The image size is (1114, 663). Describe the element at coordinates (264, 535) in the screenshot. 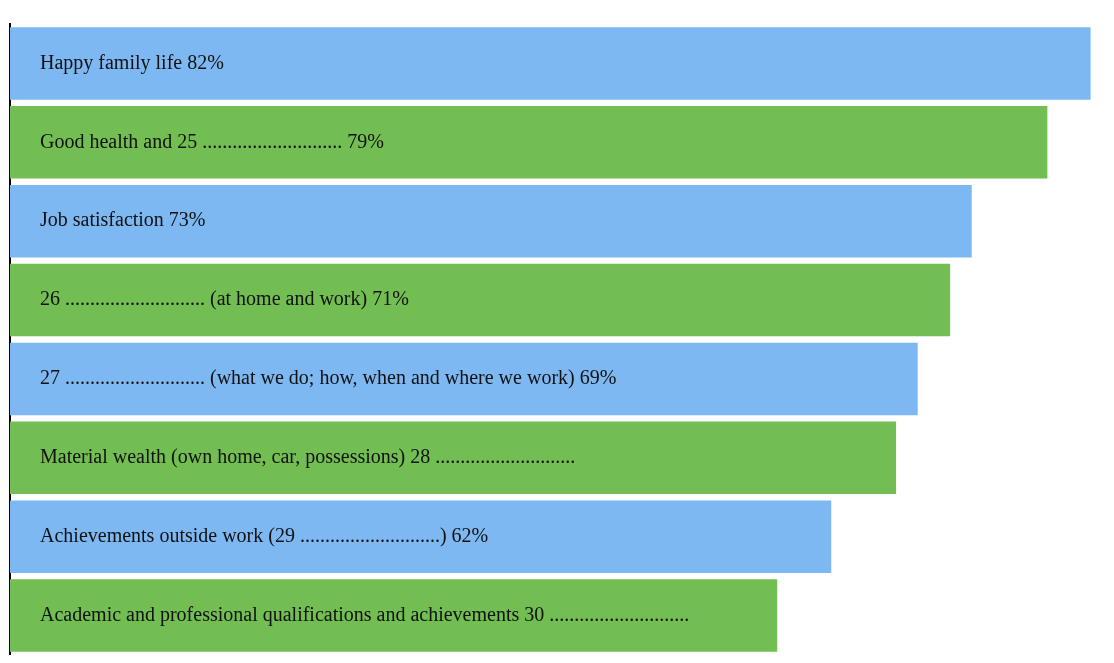

I see `y-tick-label: Achievements outside work (29 ............................) 62%` at that location.